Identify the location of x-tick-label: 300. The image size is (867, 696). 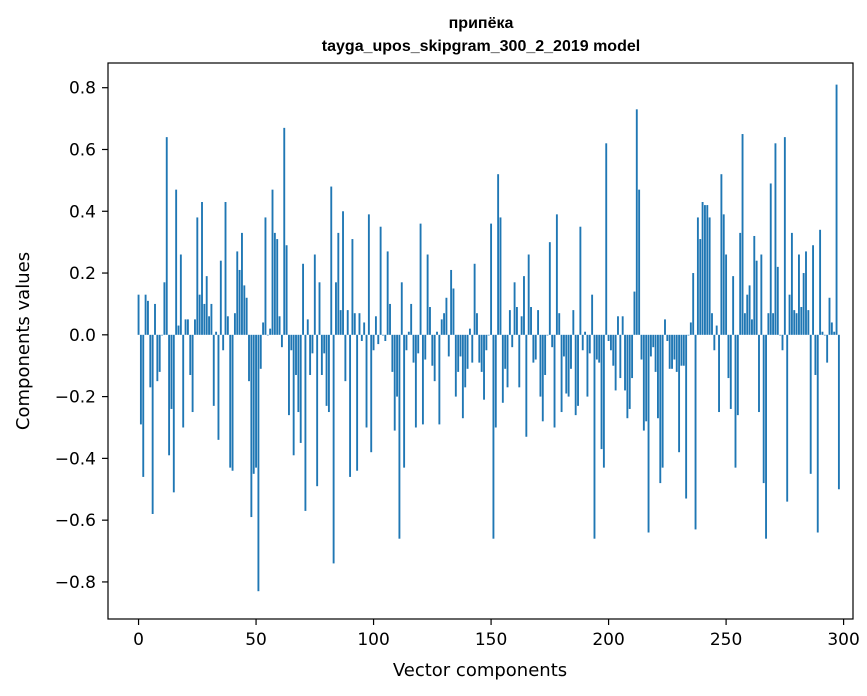
(843, 640).